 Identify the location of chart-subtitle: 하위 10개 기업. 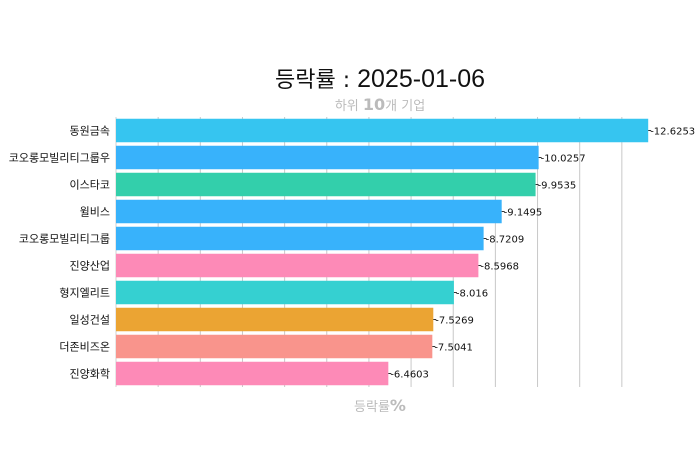
(350, 104).